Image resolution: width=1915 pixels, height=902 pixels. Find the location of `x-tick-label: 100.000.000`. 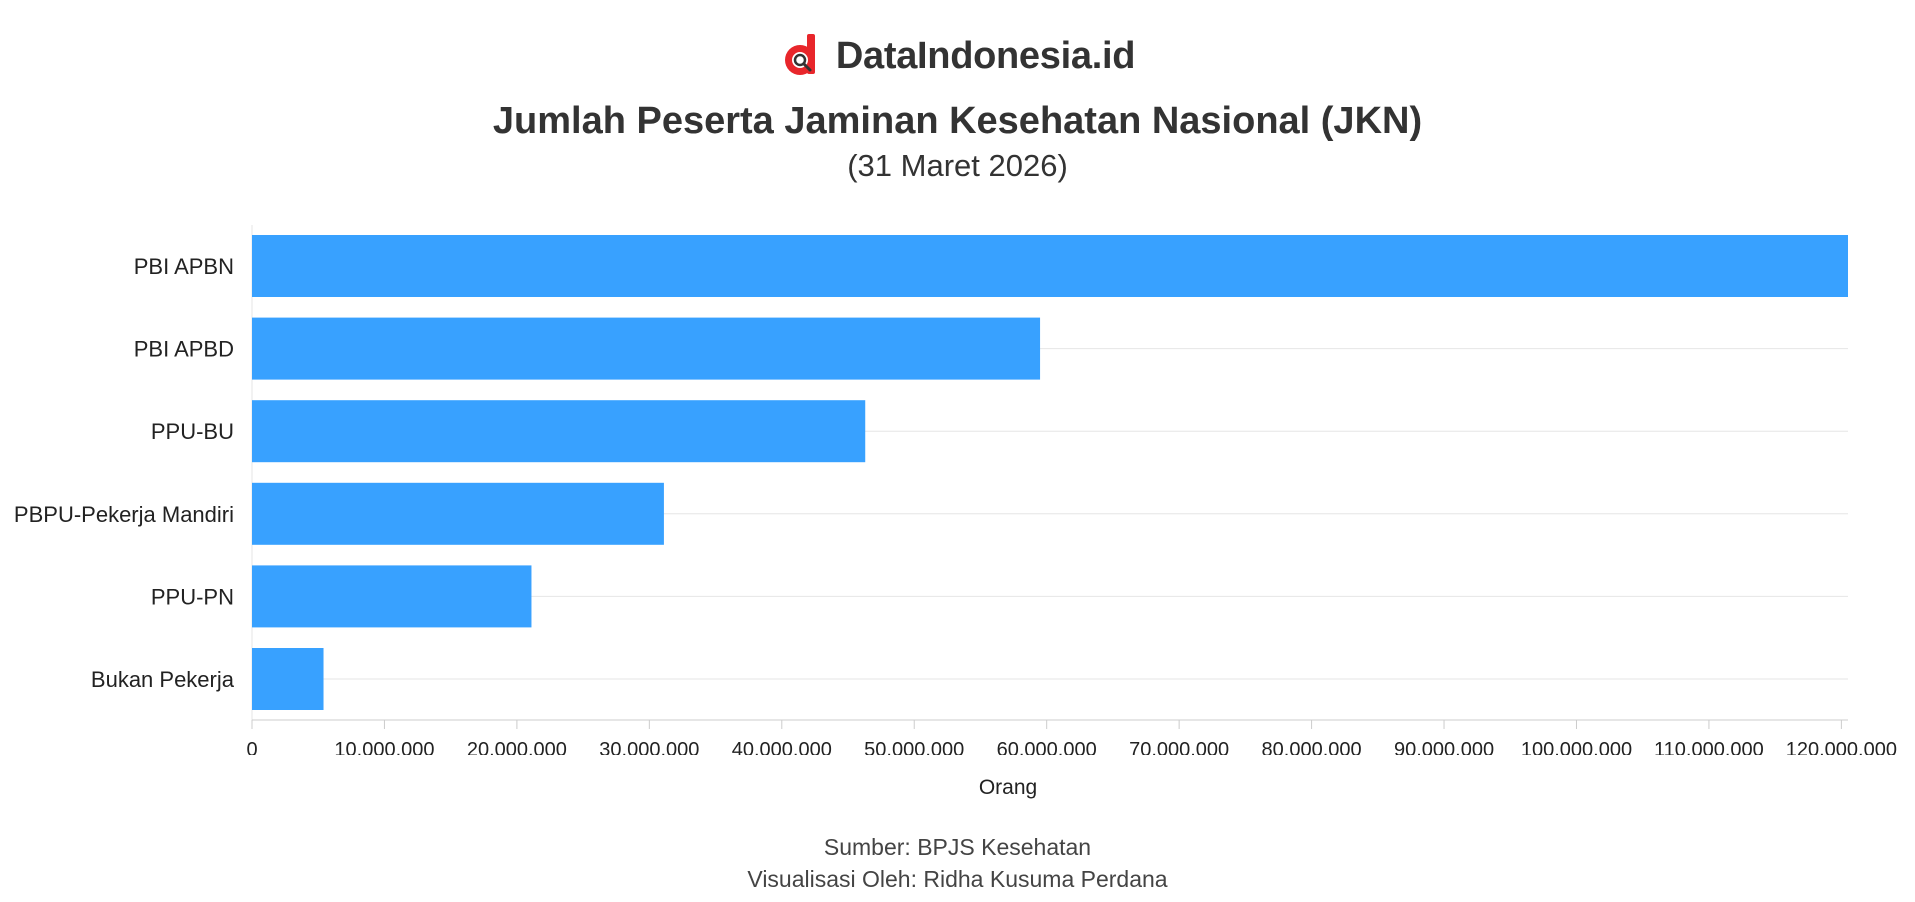

x-tick-label: 100.000.000 is located at coordinates (1576, 747).